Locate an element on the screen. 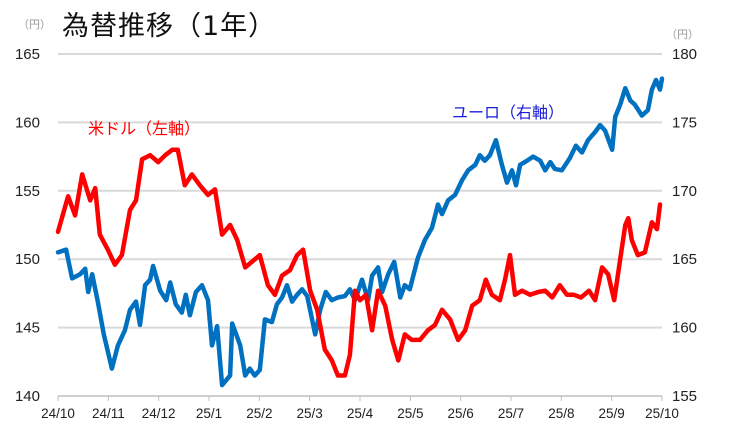 The height and width of the screenshot is (433, 729). x-tick-label: 24/12 is located at coordinates (159, 413).